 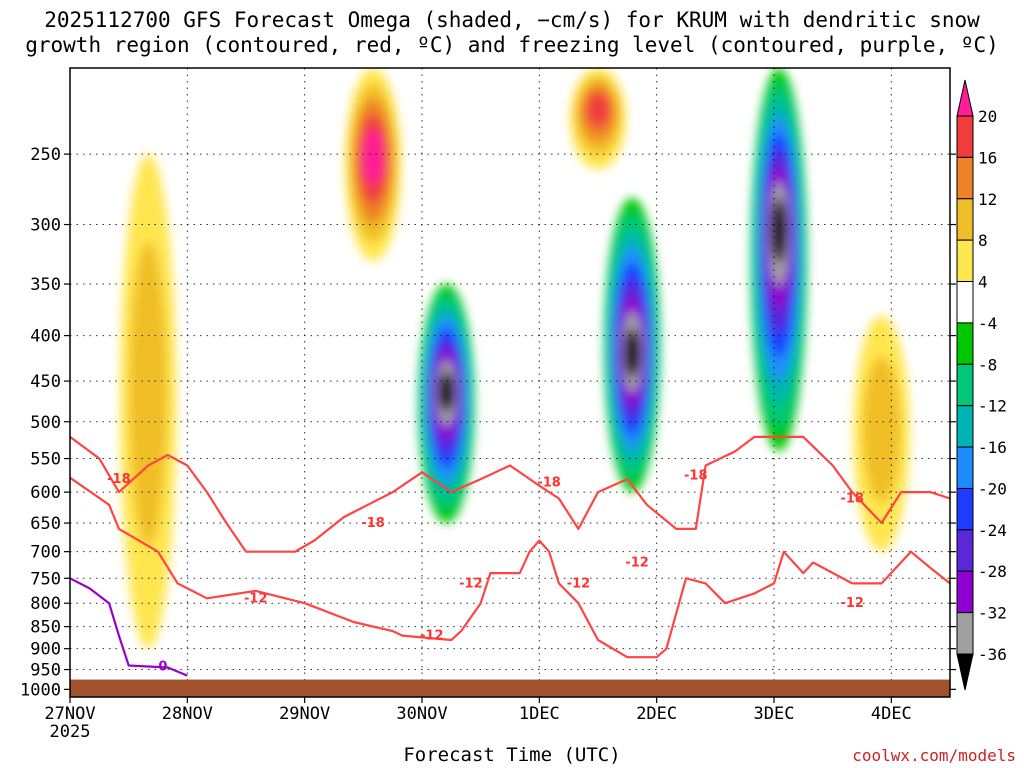 I want to click on y-tick-label: 600, so click(x=45, y=493).